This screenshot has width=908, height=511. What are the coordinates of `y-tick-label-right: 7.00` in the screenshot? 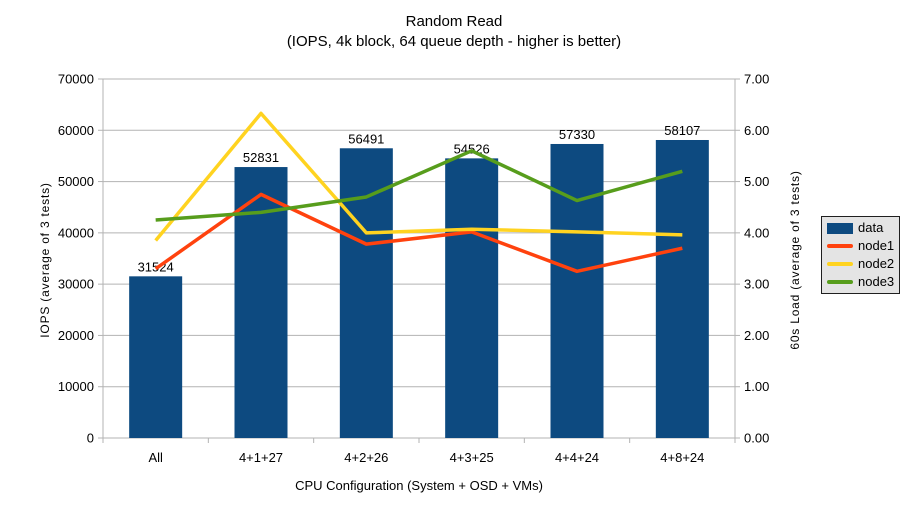 It's located at (756, 79).